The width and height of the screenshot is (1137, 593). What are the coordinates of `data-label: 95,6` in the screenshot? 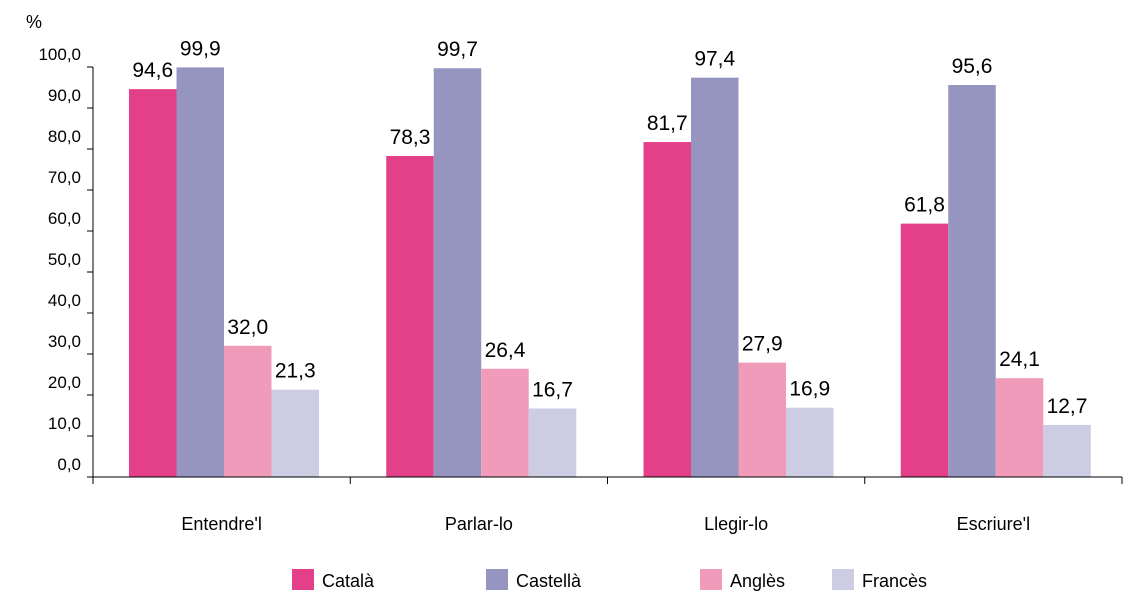 It's located at (972, 66).